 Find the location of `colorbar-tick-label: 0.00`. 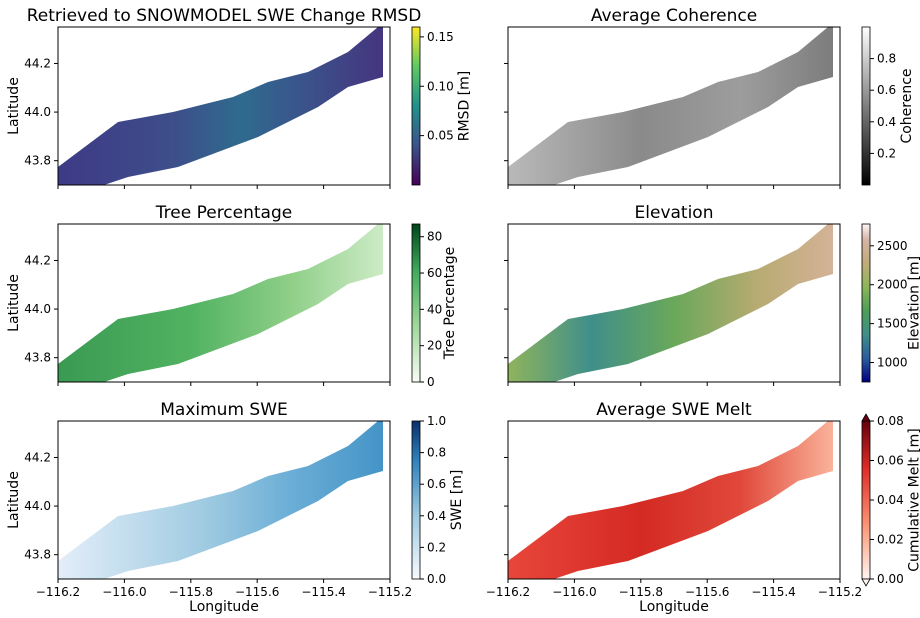

colorbar-tick-label: 0.00 is located at coordinates (890, 579).